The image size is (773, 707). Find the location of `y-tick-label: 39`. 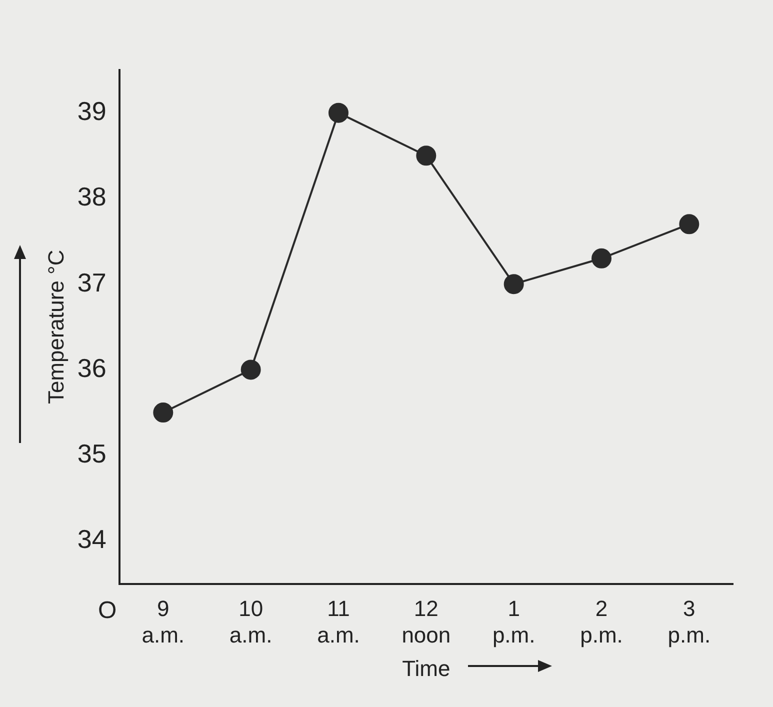

y-tick-label: 39 is located at coordinates (91, 111).